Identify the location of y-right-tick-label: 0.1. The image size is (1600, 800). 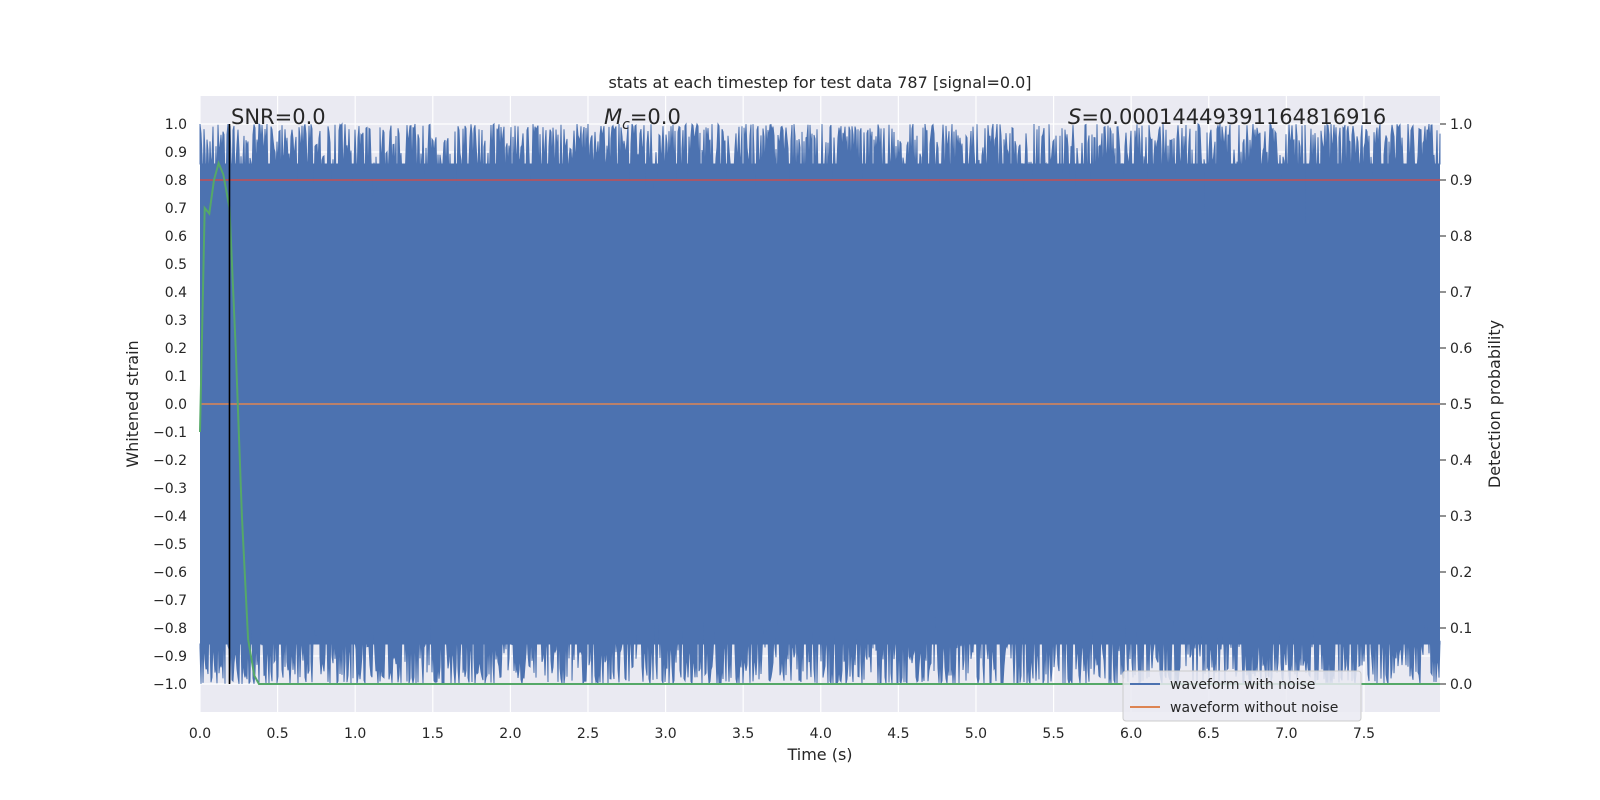
(1461, 629).